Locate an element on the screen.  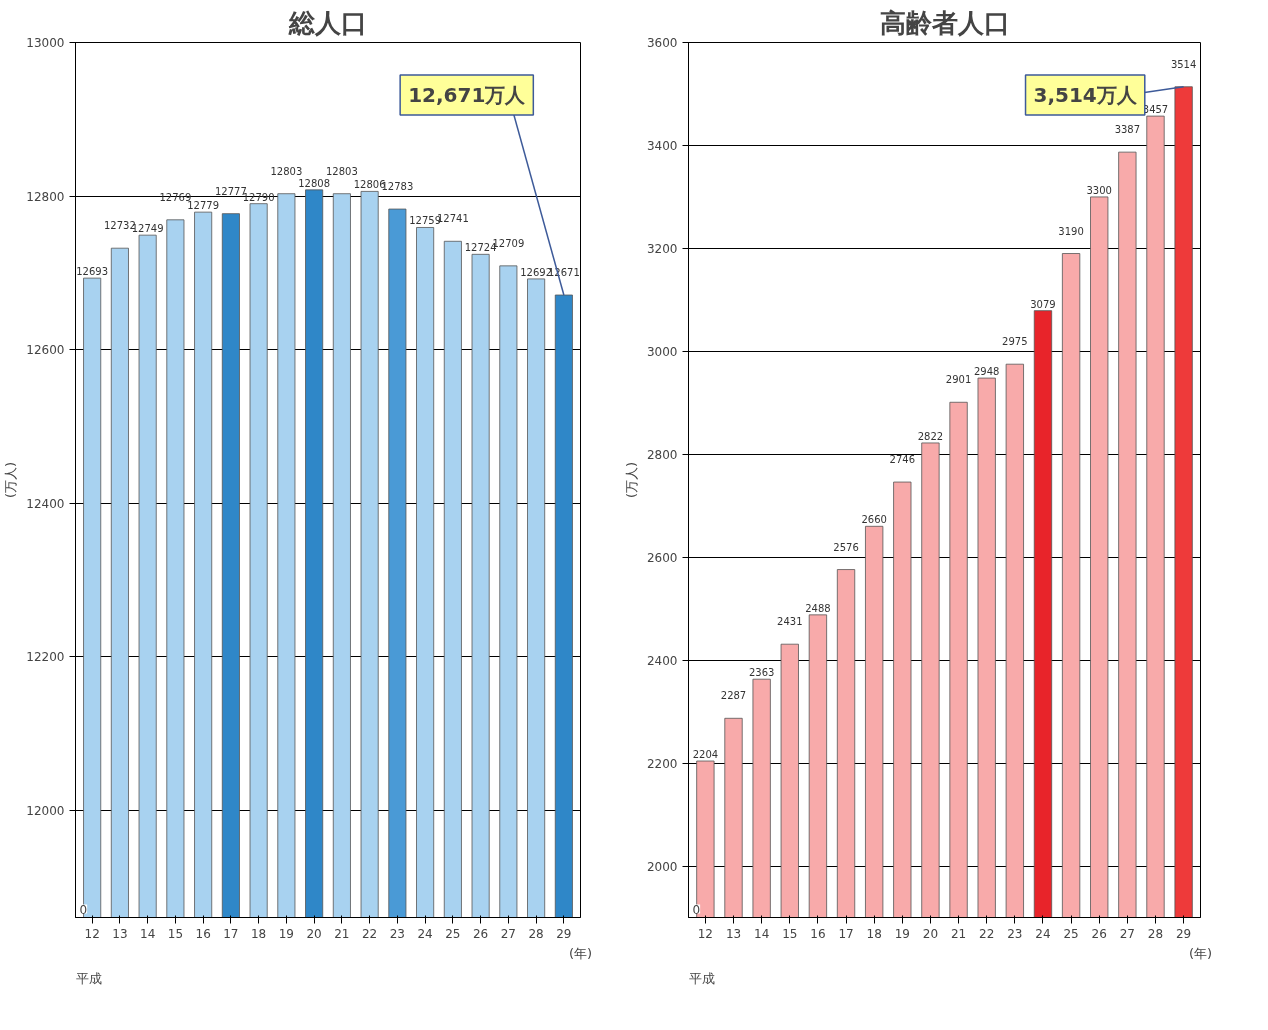
data-label: 2746 is located at coordinates (902, 460).